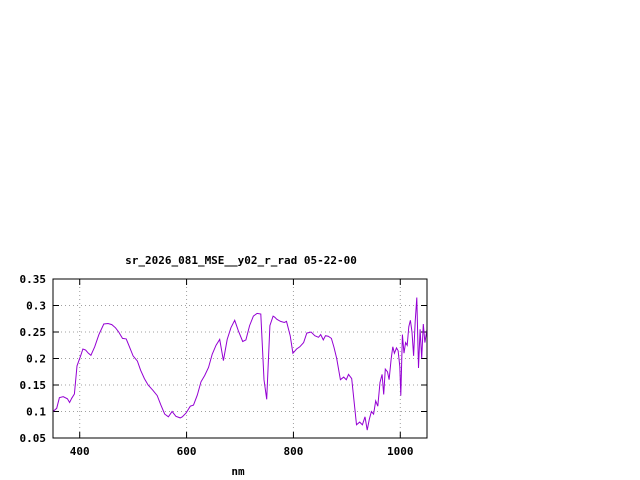 This screenshot has height=480, width=640. I want to click on x-tick-label: 400, so click(80, 451).